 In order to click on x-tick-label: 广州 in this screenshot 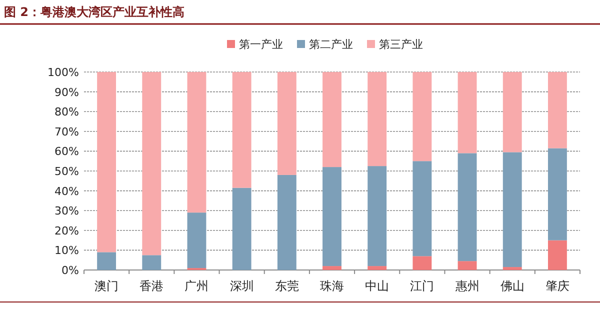, I will do `click(196, 286)`.